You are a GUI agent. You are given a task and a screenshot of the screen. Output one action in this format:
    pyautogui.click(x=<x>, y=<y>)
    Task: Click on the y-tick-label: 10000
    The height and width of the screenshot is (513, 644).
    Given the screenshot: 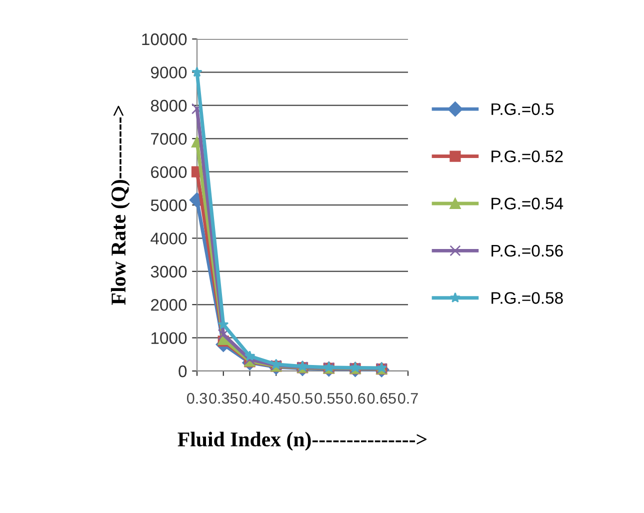 What is the action you would take?
    pyautogui.click(x=164, y=39)
    